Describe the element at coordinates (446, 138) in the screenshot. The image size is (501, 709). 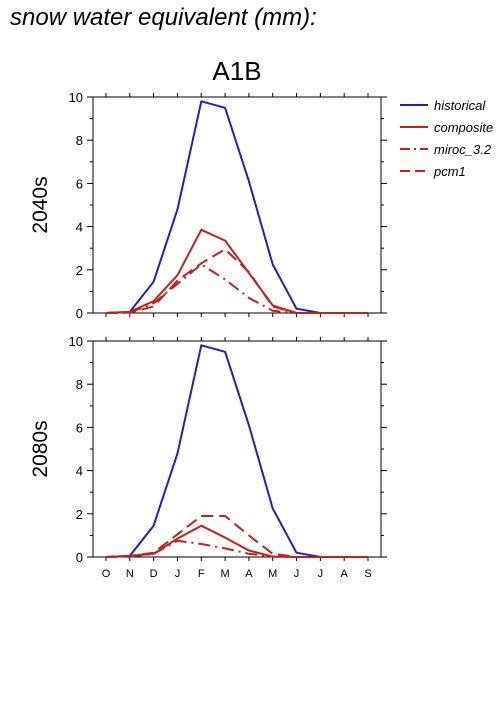
I see `legend: historical composite miroc_3.2 pcm1` at that location.